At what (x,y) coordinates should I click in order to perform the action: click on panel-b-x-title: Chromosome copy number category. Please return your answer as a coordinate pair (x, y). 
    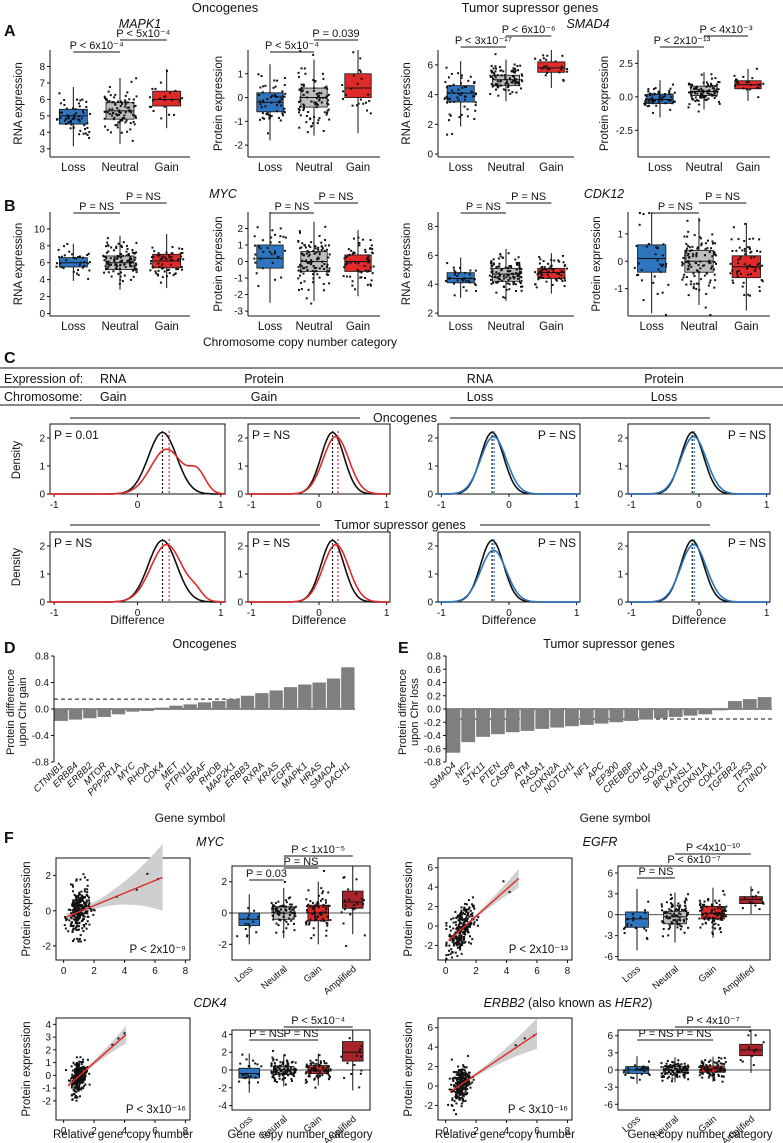
    Looking at the image, I should click on (300, 342).